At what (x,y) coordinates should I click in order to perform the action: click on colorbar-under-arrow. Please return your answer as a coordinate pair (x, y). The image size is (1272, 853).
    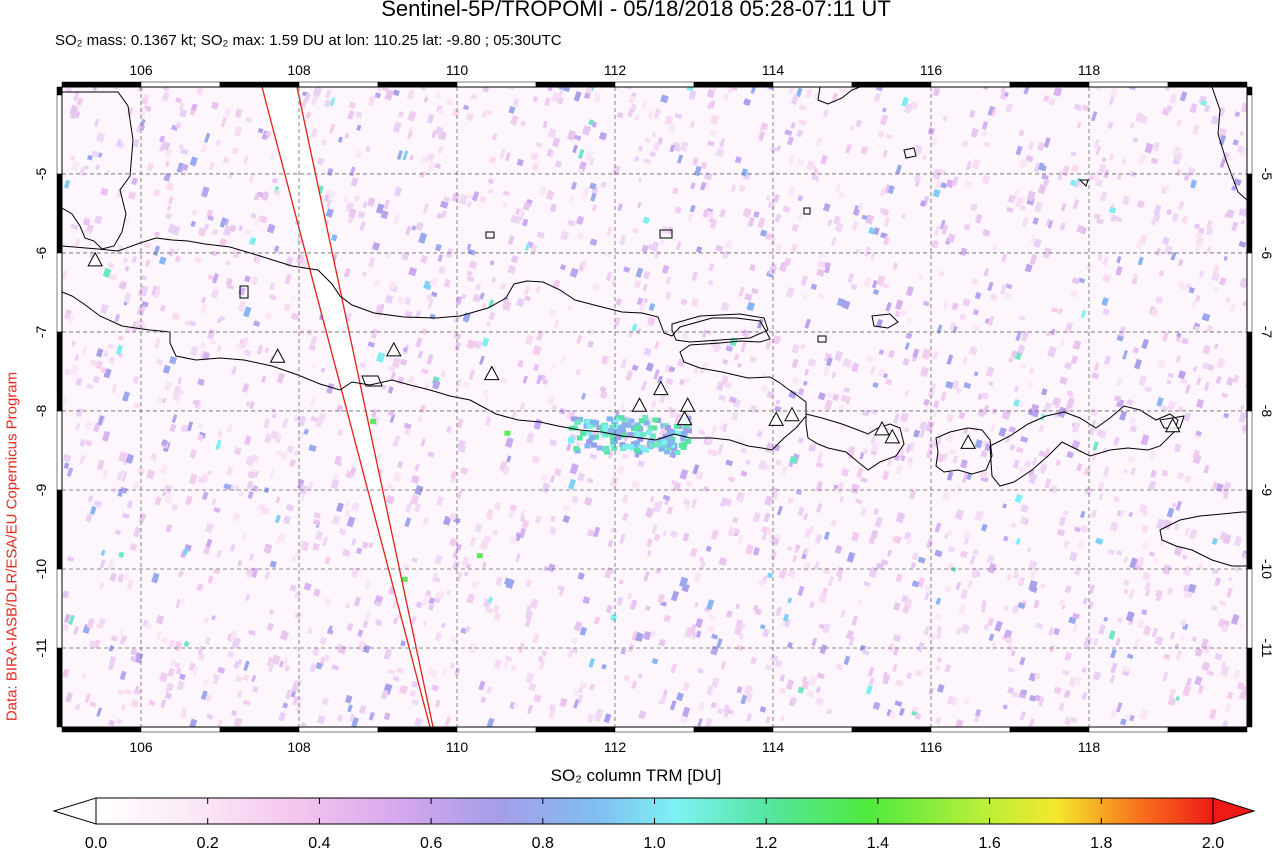
    Looking at the image, I should click on (74, 811).